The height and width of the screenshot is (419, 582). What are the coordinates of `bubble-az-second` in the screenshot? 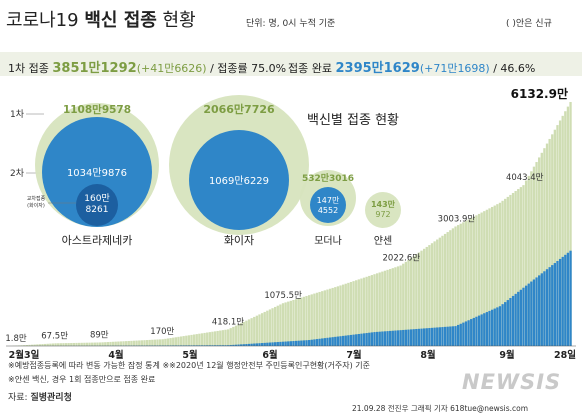 It's located at (97, 172).